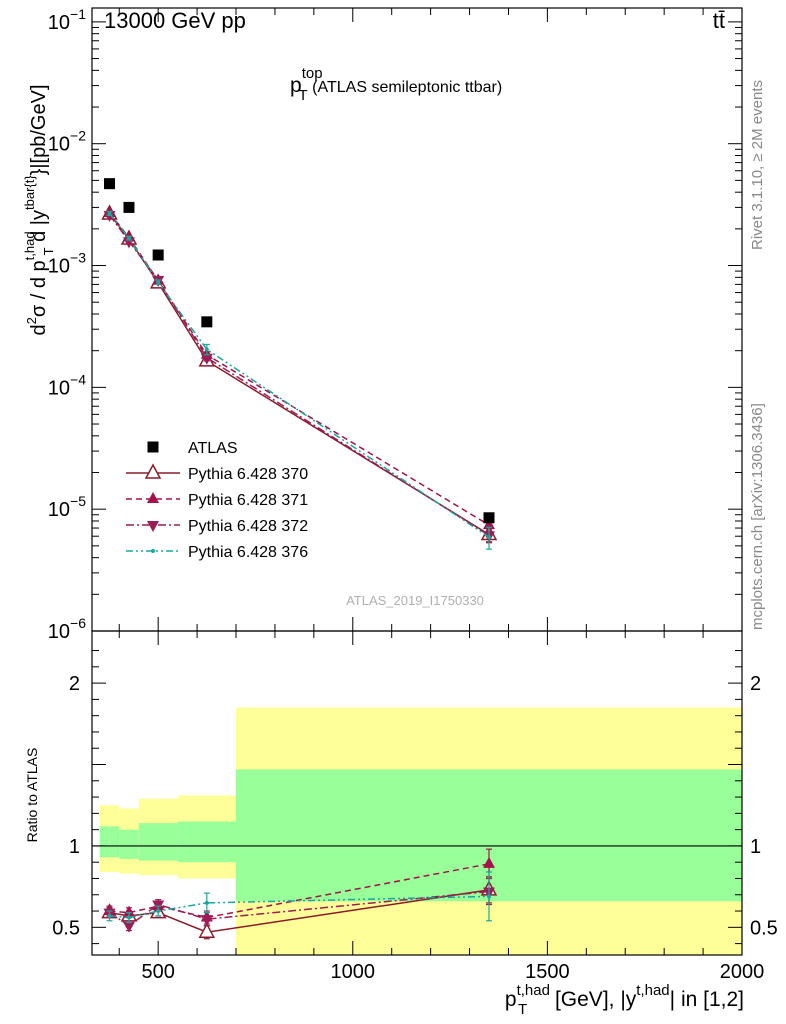 The width and height of the screenshot is (786, 1024). I want to click on ratio-xtick-label-1: 1000, so click(353, 972).